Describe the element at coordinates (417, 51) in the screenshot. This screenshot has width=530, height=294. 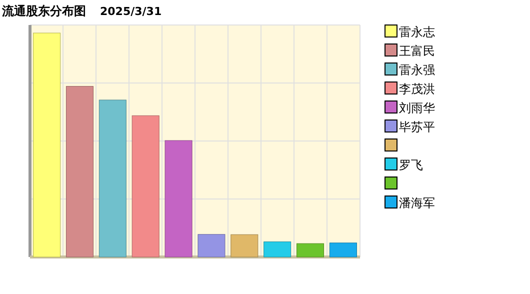
I see `legend-label: 王富民` at that location.